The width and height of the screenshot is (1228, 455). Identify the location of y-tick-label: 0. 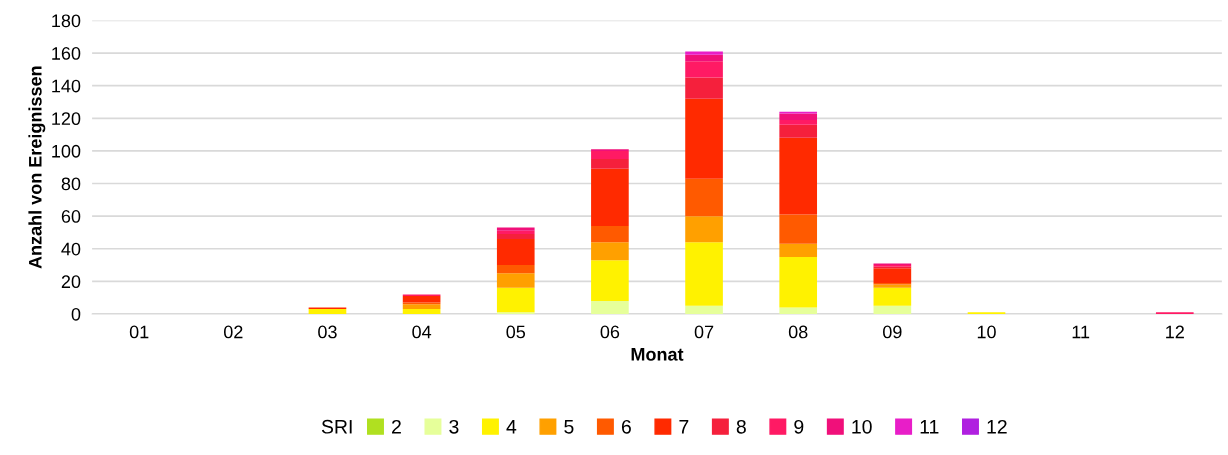
(76, 314).